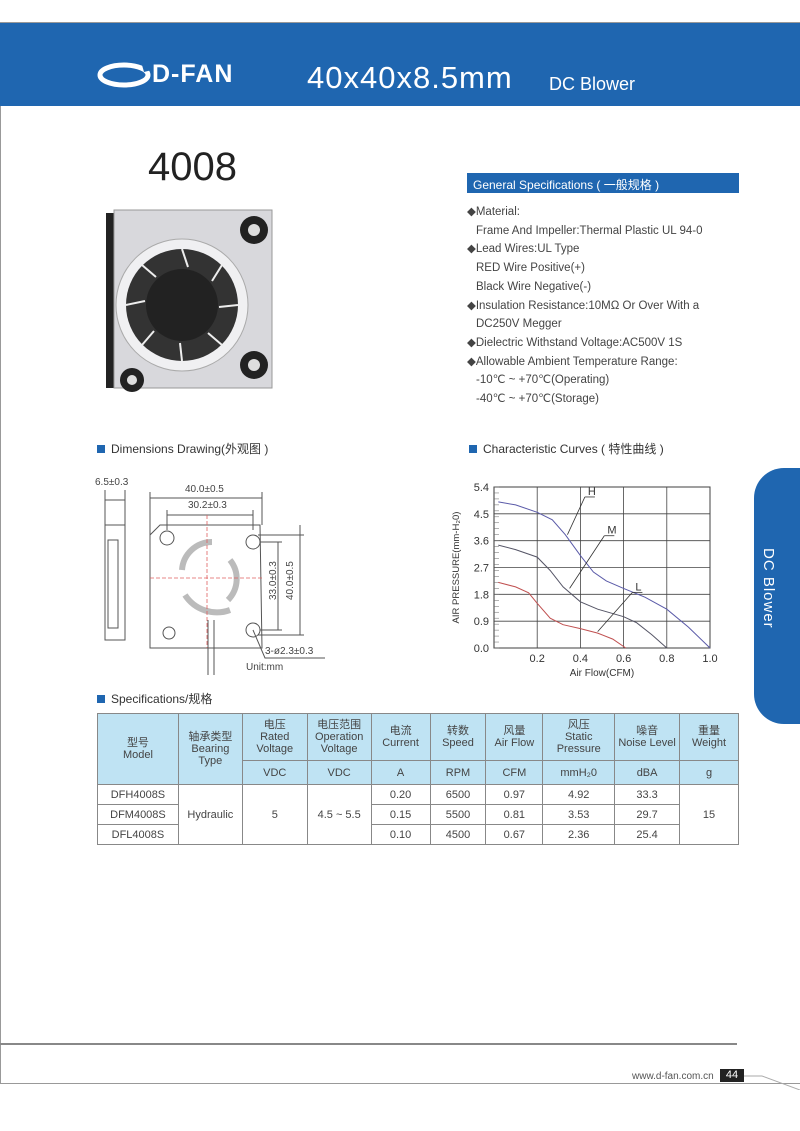 The image size is (800, 1131). I want to click on table-cell: 6500, so click(458, 794).